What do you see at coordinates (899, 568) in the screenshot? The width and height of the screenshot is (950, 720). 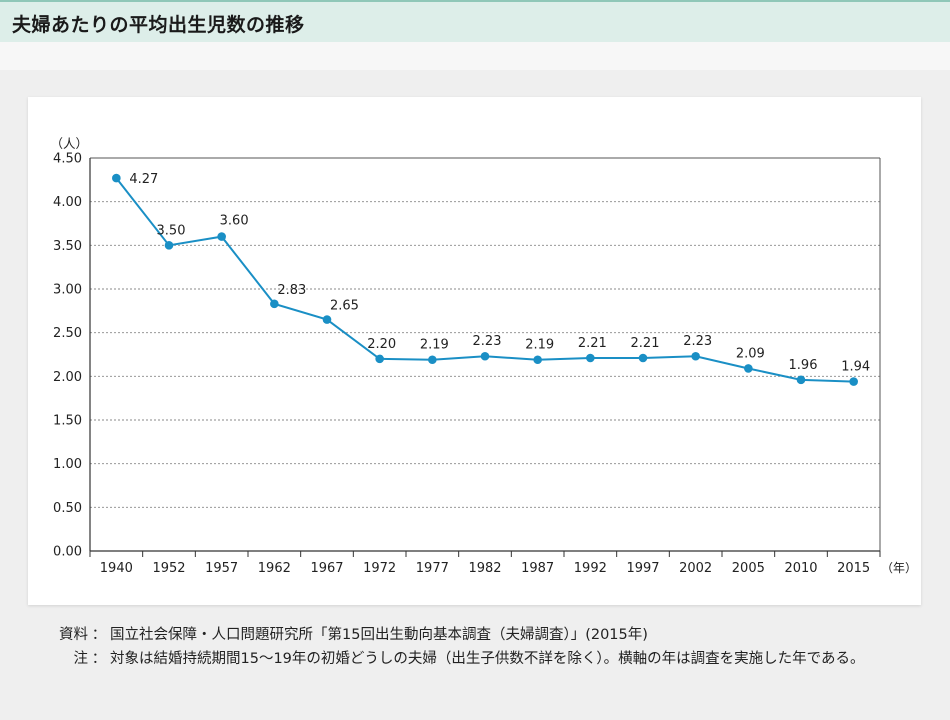 I see `x-unit-label: （年）` at bounding box center [899, 568].